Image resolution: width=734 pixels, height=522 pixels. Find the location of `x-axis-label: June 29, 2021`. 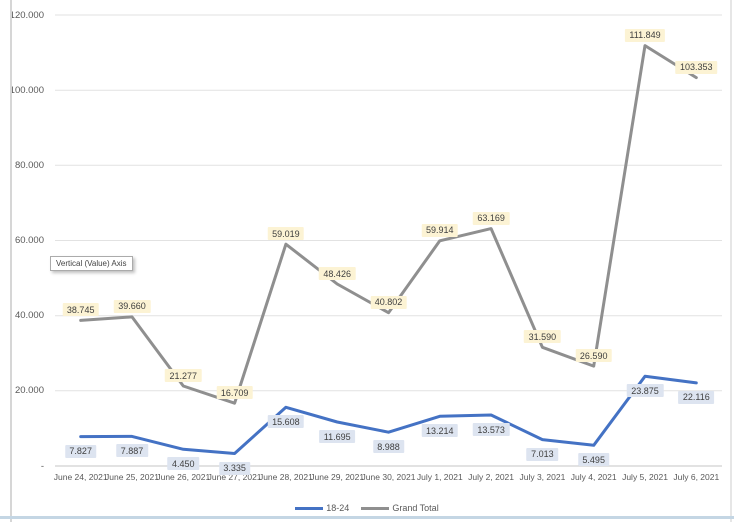

x-axis-label: June 29, 2021 is located at coordinates (337, 477).